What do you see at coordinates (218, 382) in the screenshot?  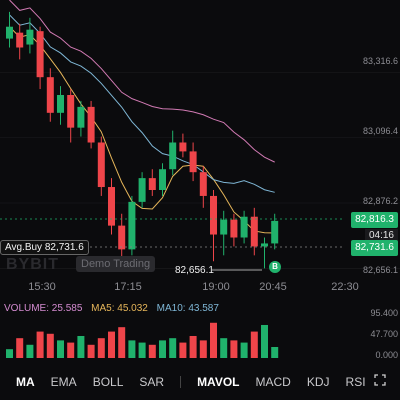 I see `tab-mavol: MAVOL` at bounding box center [218, 382].